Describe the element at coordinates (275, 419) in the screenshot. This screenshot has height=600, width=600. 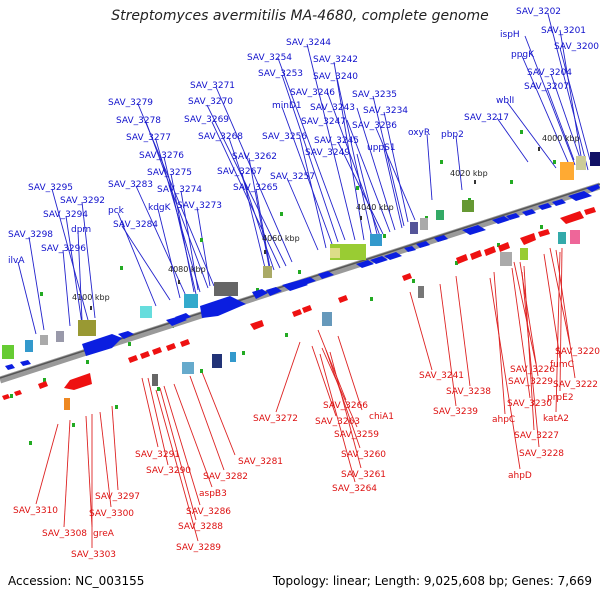
I see `gene-label: SAV_3272` at that location.